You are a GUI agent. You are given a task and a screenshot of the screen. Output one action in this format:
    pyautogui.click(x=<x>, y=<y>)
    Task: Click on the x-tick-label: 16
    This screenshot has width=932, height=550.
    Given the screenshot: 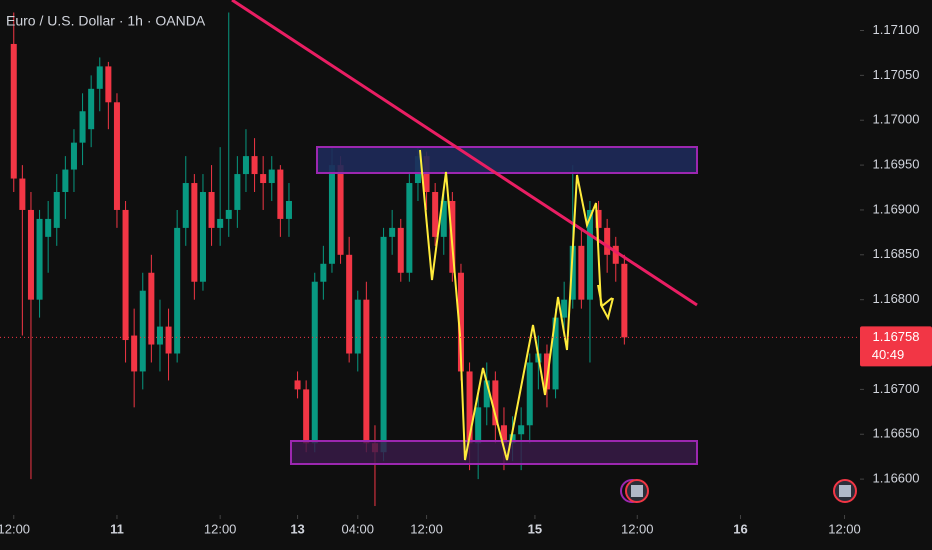 What is the action you would take?
    pyautogui.click(x=740, y=528)
    